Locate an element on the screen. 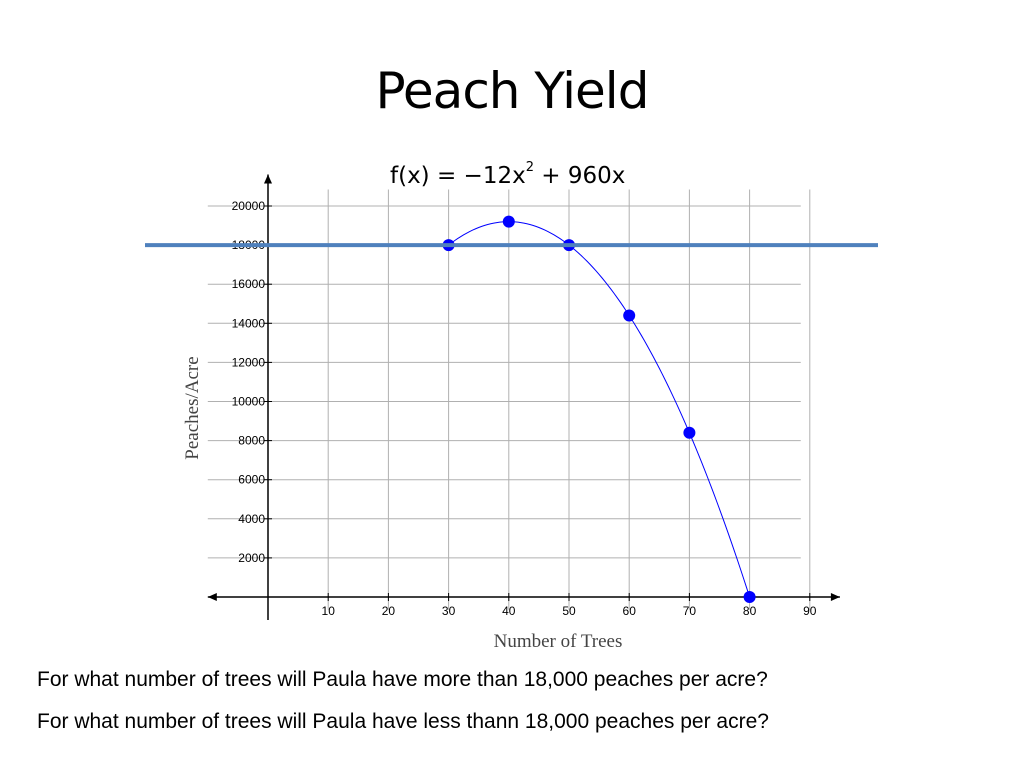  y-tick-label-10000: 10000 is located at coordinates (249, 402).